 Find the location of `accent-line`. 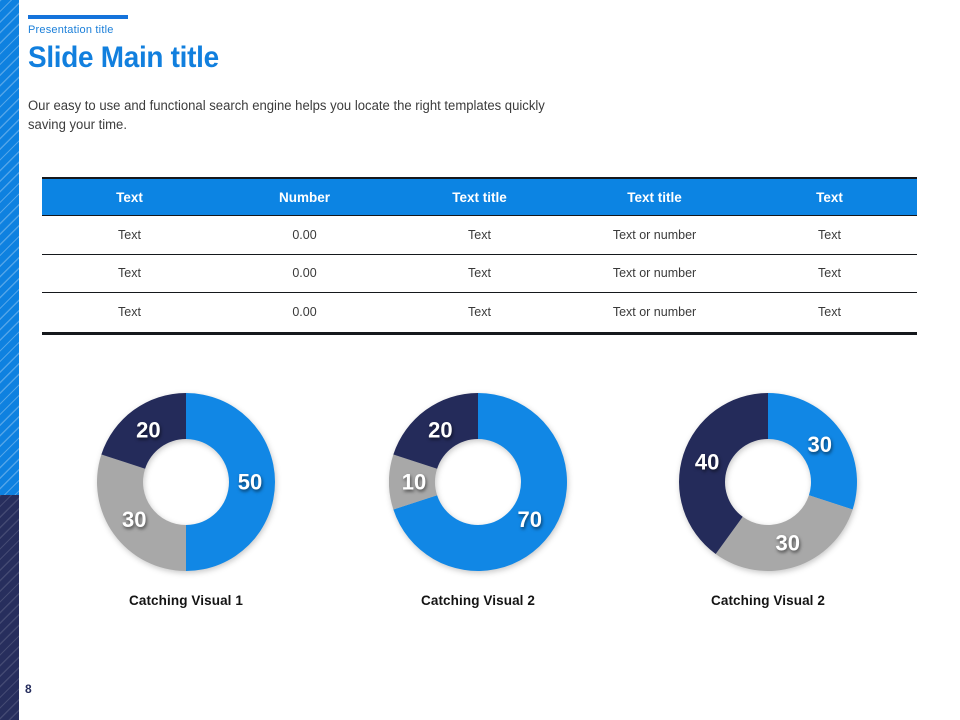

accent-line is located at coordinates (78, 17).